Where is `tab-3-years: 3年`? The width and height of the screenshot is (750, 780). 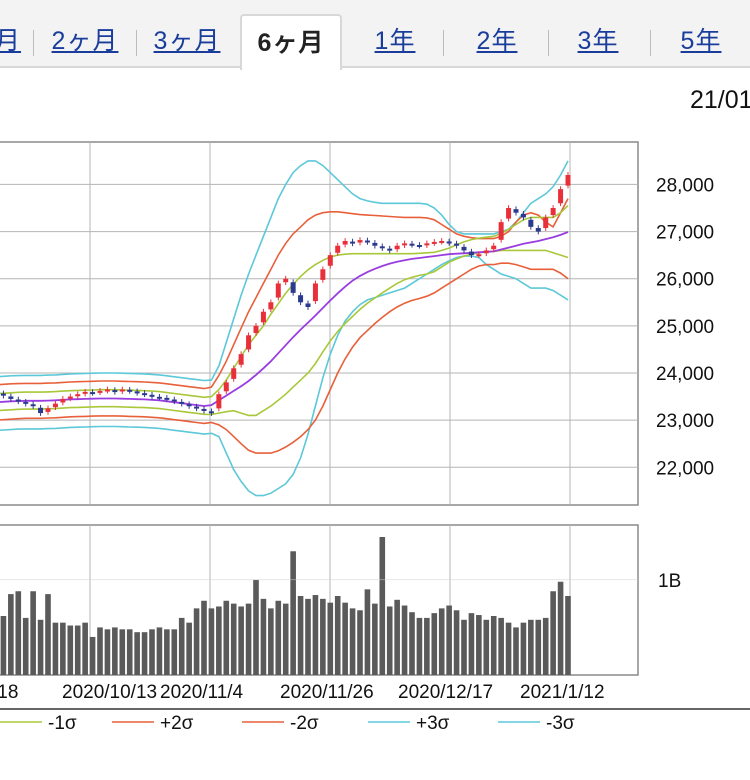
tab-3-years: 3年 is located at coordinates (598, 41).